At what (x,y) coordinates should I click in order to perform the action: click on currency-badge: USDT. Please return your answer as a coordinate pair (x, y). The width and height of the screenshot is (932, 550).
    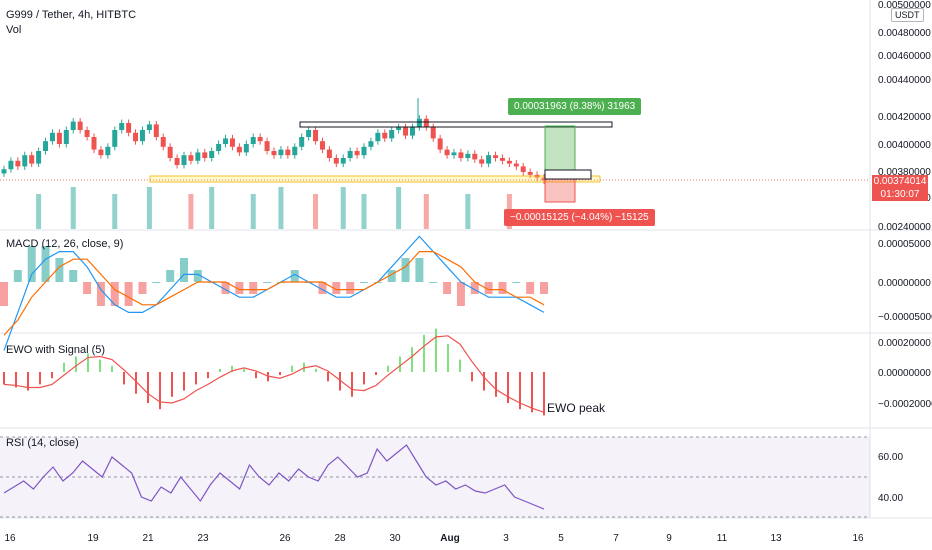
    Looking at the image, I should click on (907, 15).